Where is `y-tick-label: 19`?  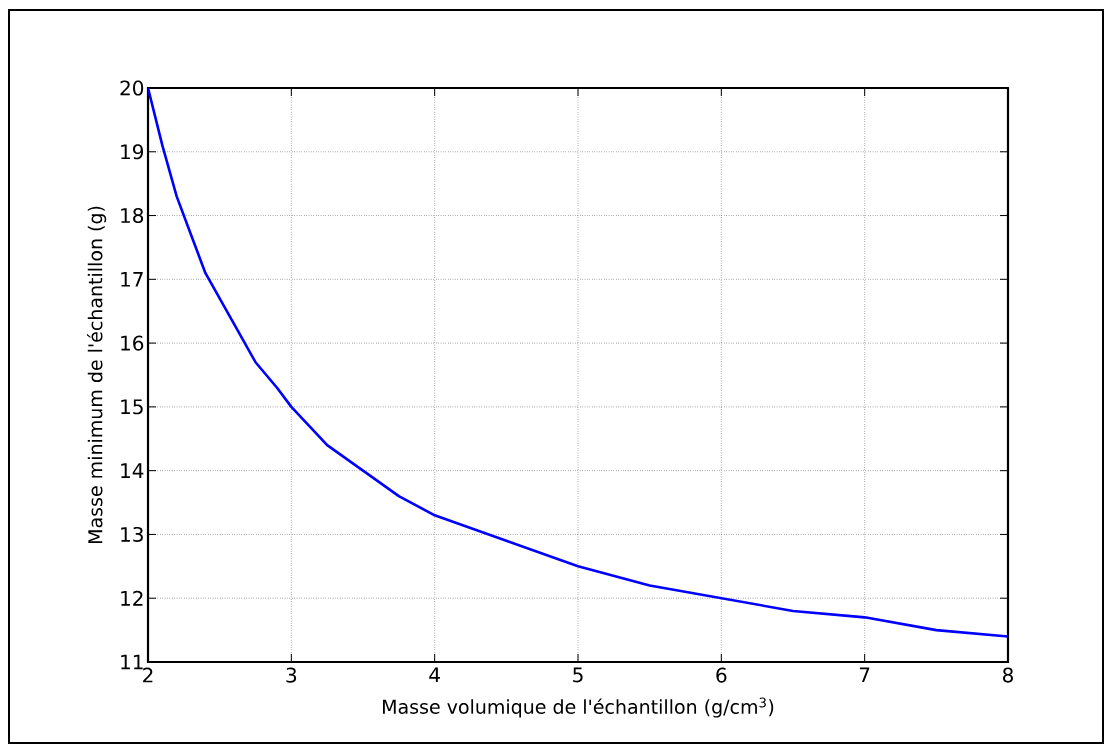 y-tick-label: 19 is located at coordinates (132, 152).